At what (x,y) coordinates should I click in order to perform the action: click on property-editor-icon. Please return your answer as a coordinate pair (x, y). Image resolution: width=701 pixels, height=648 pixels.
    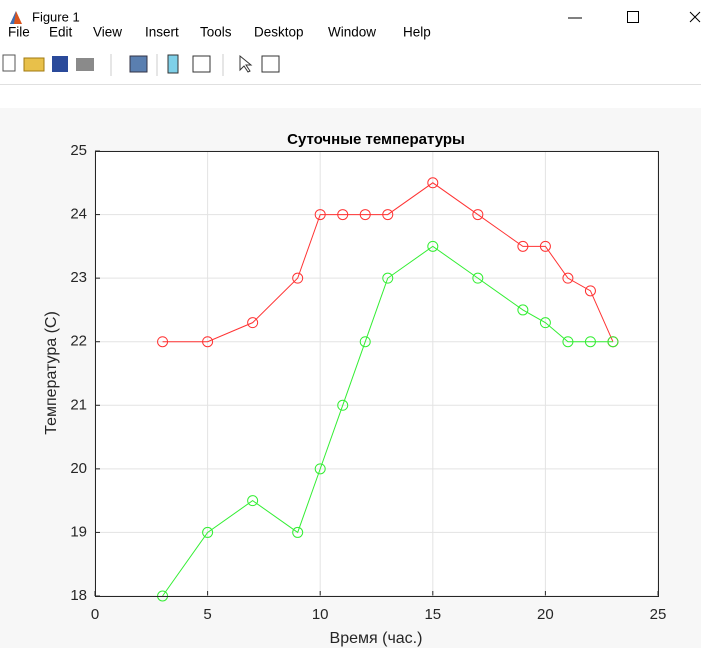
    Looking at the image, I should click on (270, 64).